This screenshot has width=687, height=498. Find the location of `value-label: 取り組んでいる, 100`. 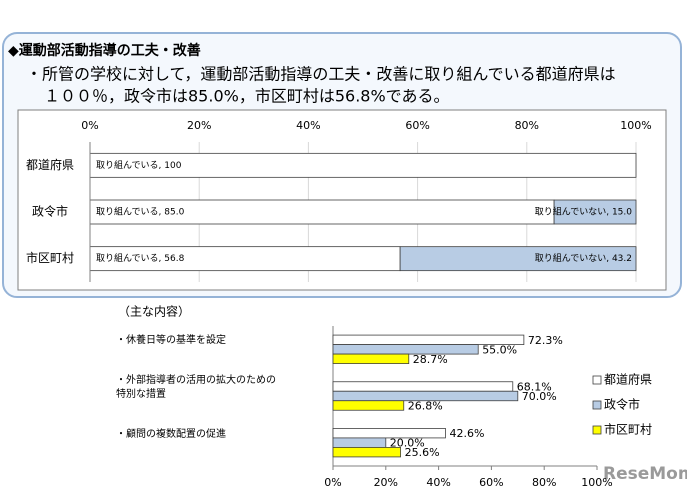

value-label: 取り組んでいる, 100 is located at coordinates (139, 165).